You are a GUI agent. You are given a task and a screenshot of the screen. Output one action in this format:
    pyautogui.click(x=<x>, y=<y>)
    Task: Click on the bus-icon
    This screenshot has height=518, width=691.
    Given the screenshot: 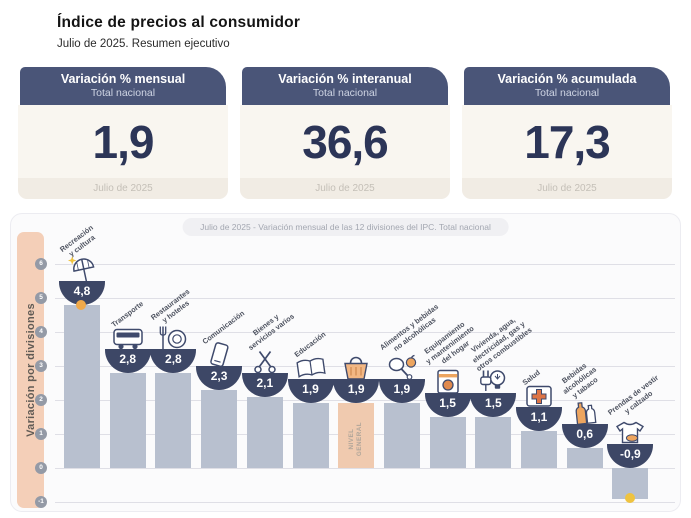 What is the action you would take?
    pyautogui.click(x=128, y=338)
    